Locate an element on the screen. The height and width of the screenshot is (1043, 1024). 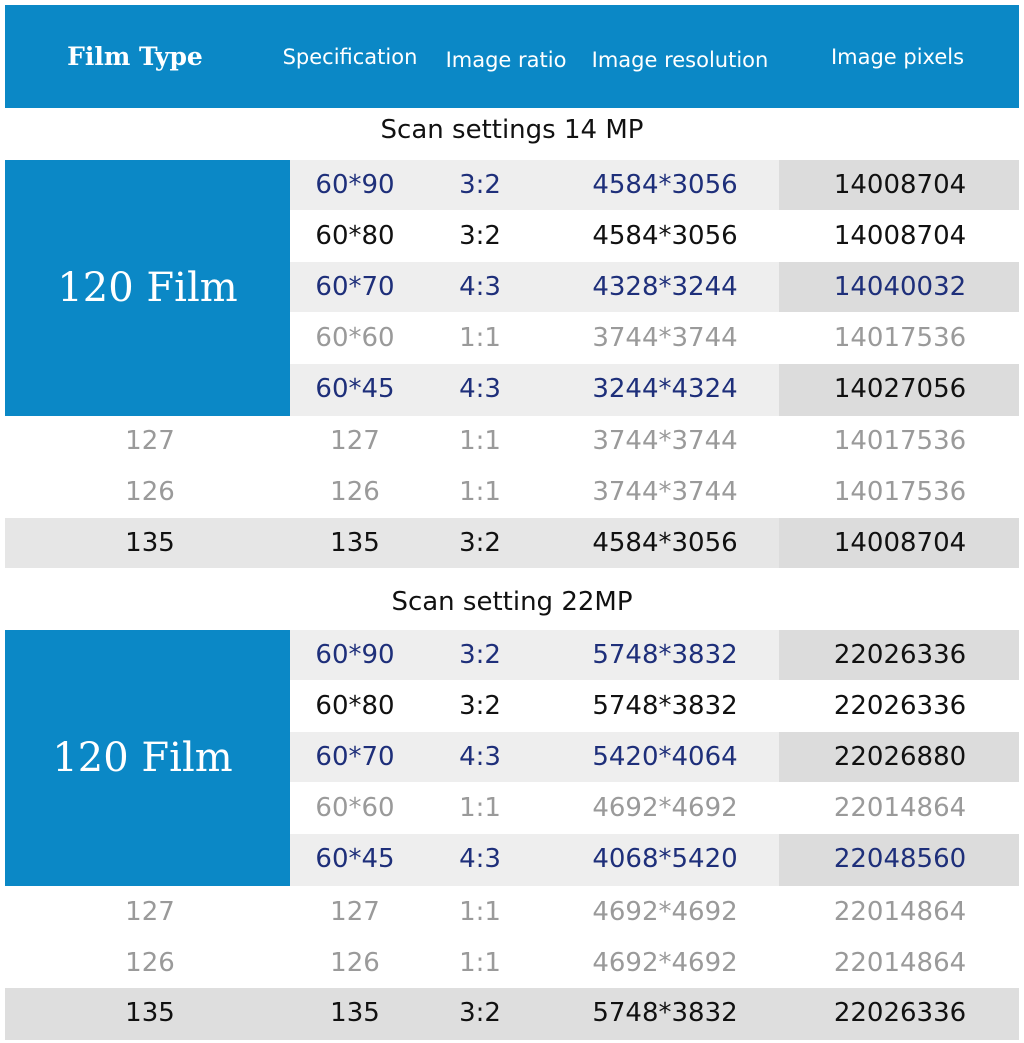
table-row: 60*80 3:2 5748*3832 22026336 is located at coordinates (512, 706).